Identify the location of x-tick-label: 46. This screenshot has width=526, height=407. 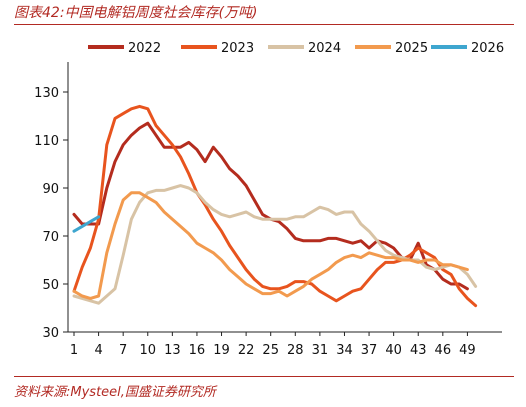
(443, 350).